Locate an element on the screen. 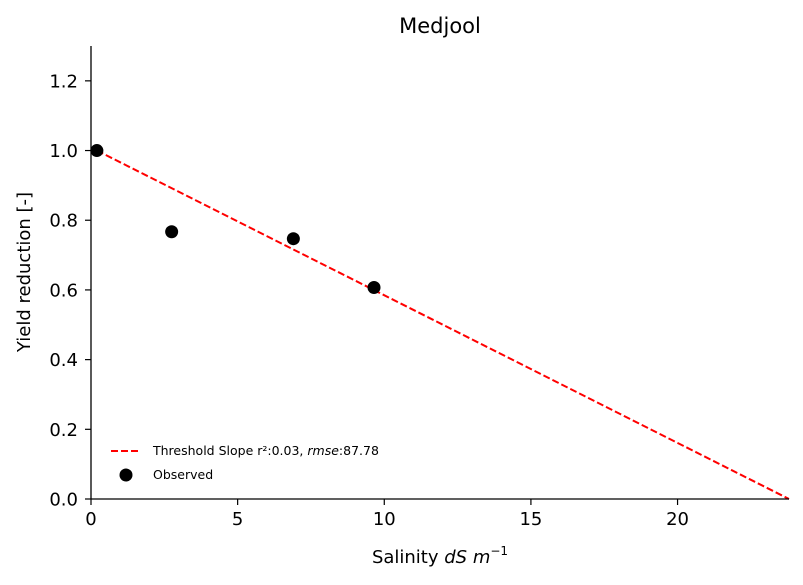 The image size is (803, 585). legend-point-marker is located at coordinates (126, 475).